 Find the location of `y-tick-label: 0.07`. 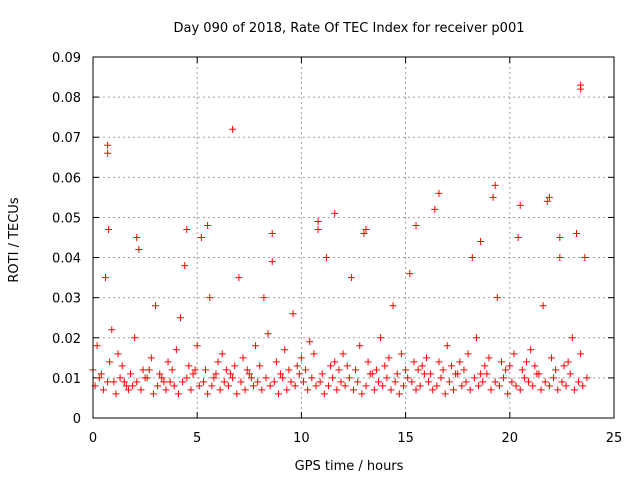

y-tick-label: 0.07 is located at coordinates (66, 138).